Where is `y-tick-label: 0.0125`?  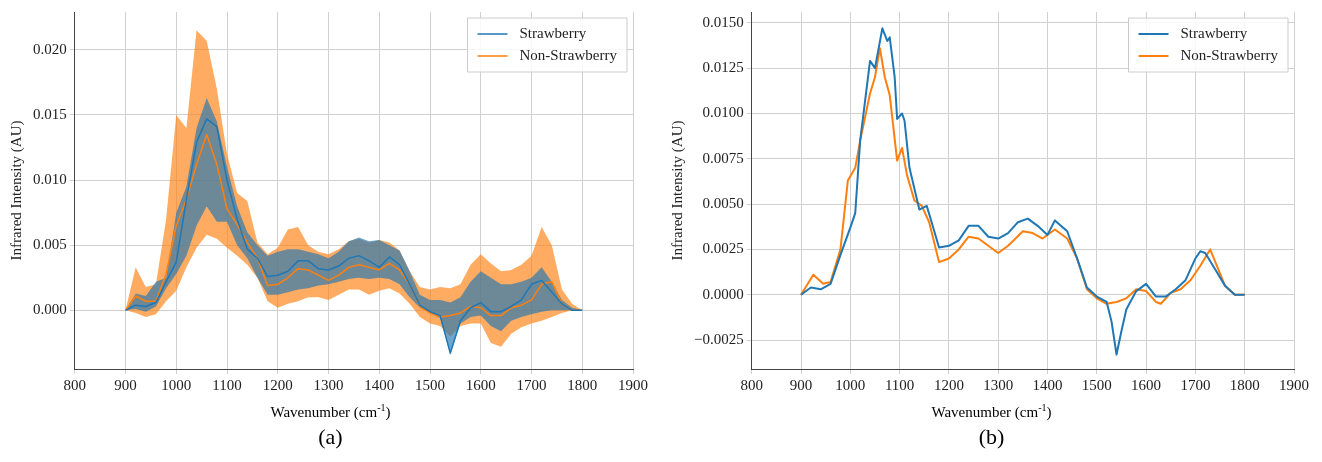 y-tick-label: 0.0125 is located at coordinates (723, 67).